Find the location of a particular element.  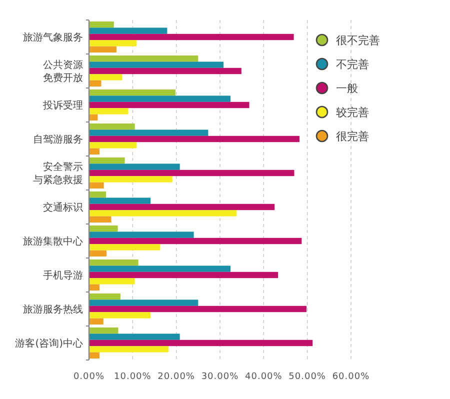

y-tick-label: 游客(咨询)中心 is located at coordinates (49, 344).